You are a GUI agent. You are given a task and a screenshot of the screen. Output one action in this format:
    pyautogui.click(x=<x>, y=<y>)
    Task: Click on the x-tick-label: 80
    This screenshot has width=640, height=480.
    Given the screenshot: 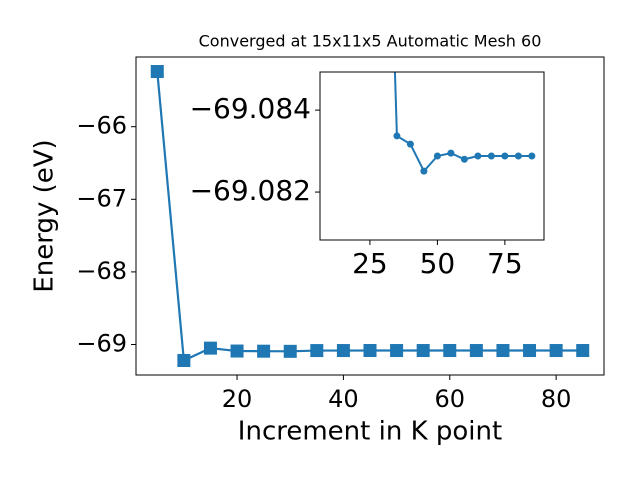 What is the action you would take?
    pyautogui.click(x=556, y=399)
    